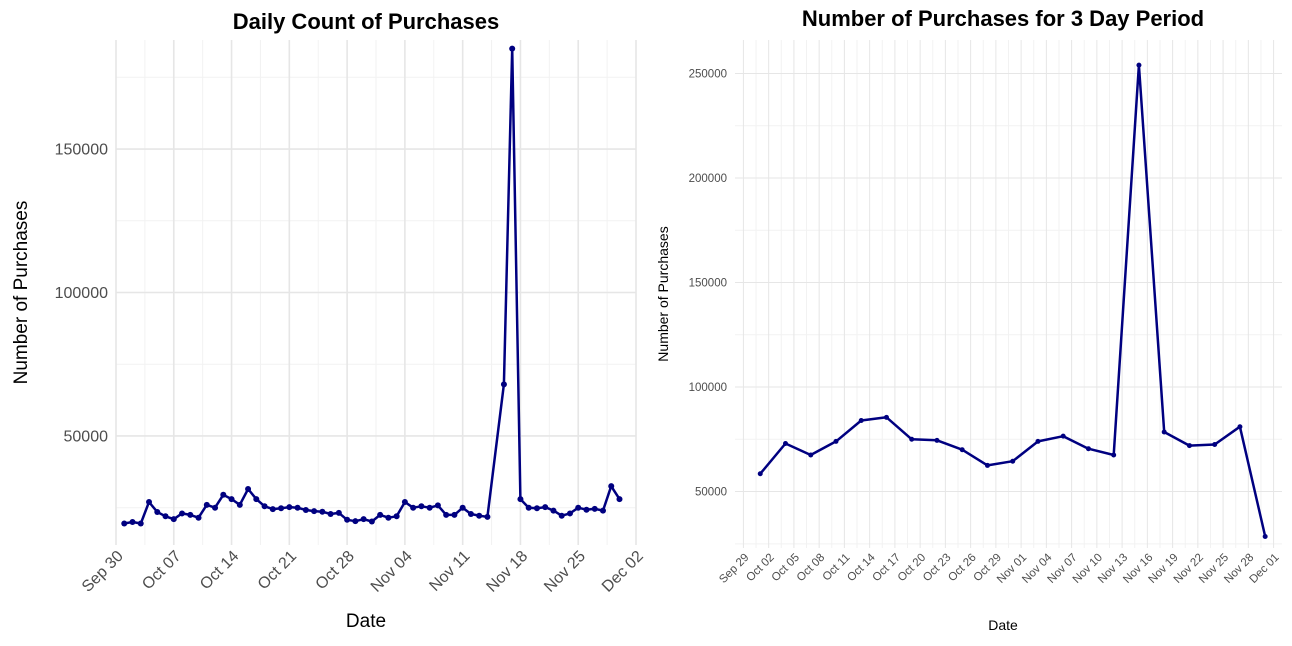 The image size is (1292, 646). I want to click on x-tick-label: Oct 08, so click(811, 568).